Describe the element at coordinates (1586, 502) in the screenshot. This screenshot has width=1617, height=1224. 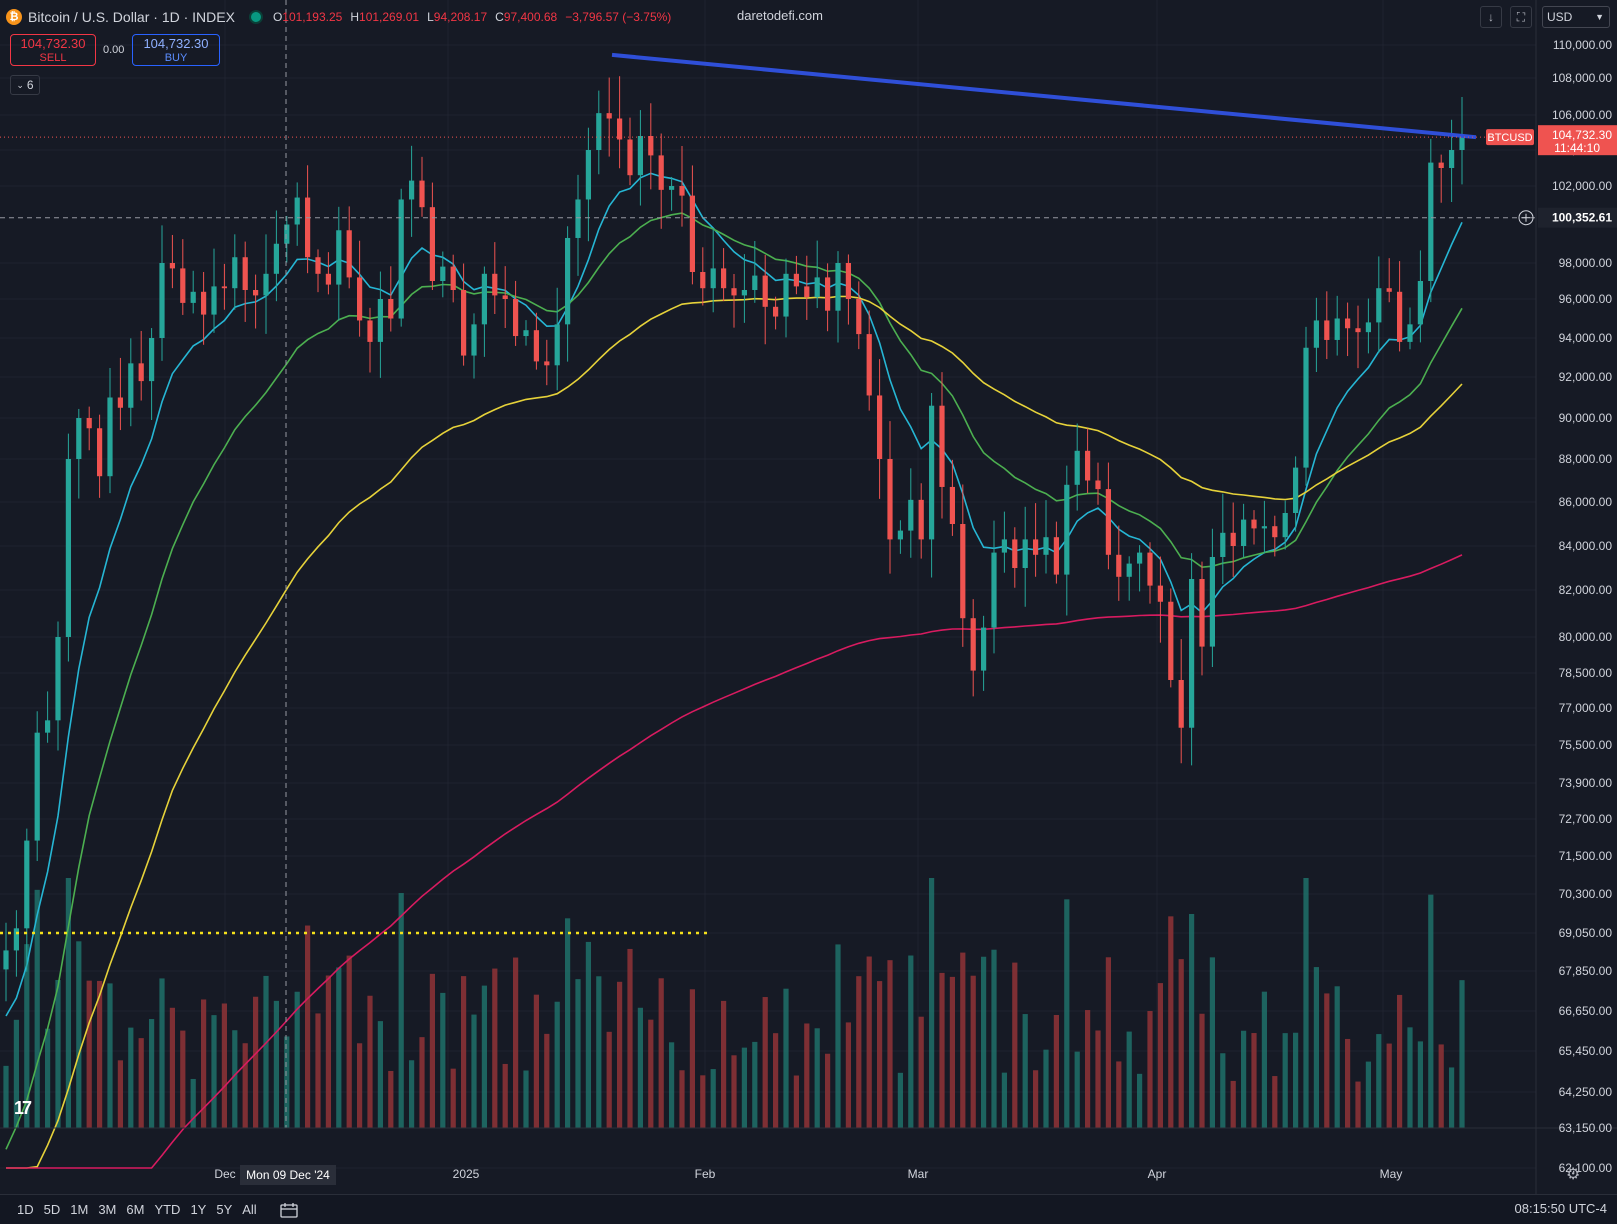
I see `price-tick-label: 86,000.00` at that location.